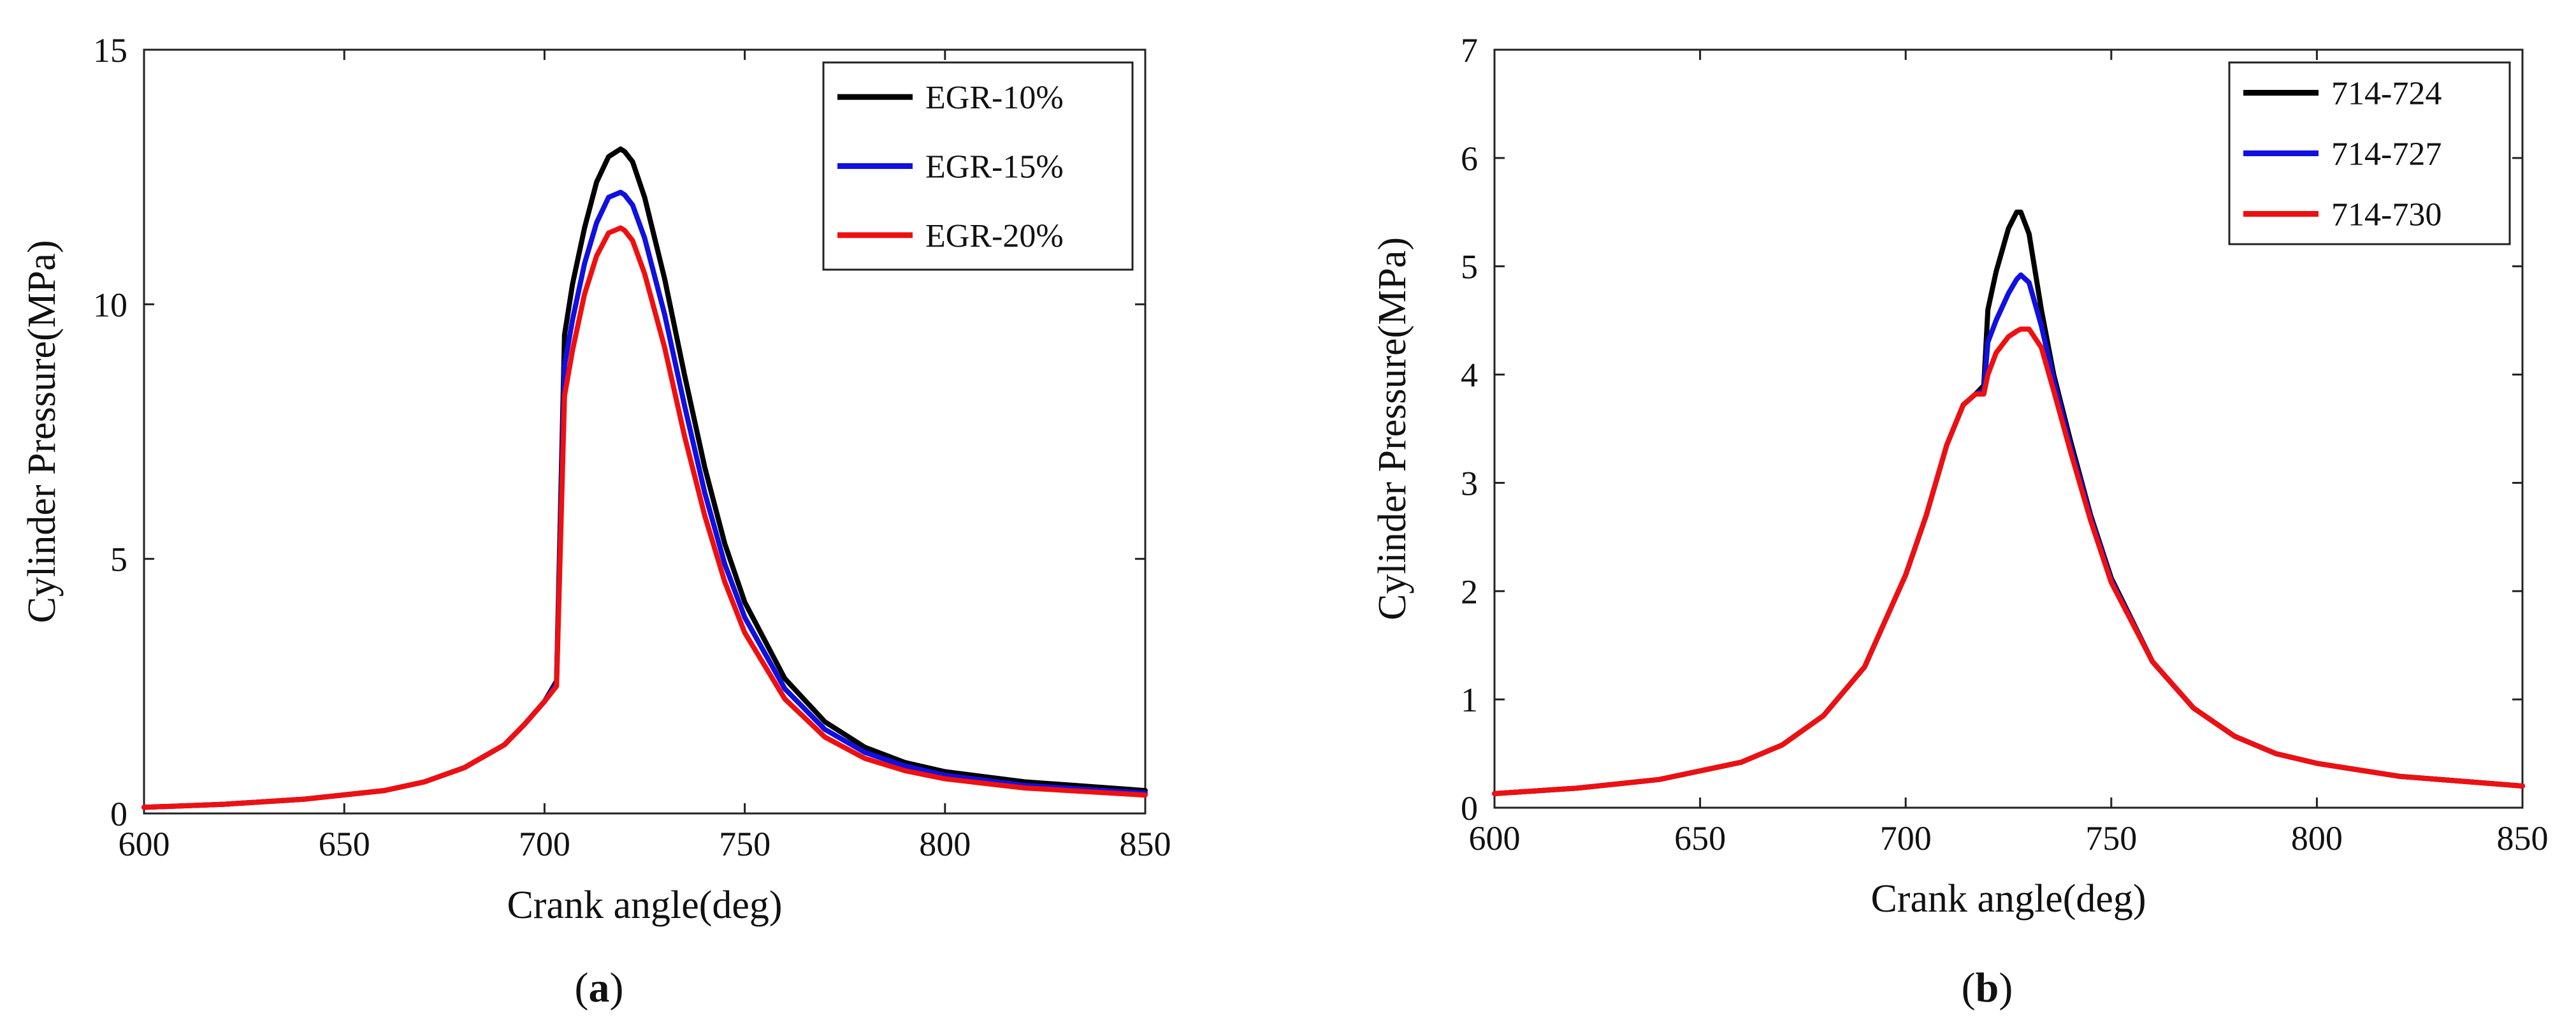 The image size is (2576, 1027). Describe the element at coordinates (110, 305) in the screenshot. I see `y-tick-label: 10` at that location.